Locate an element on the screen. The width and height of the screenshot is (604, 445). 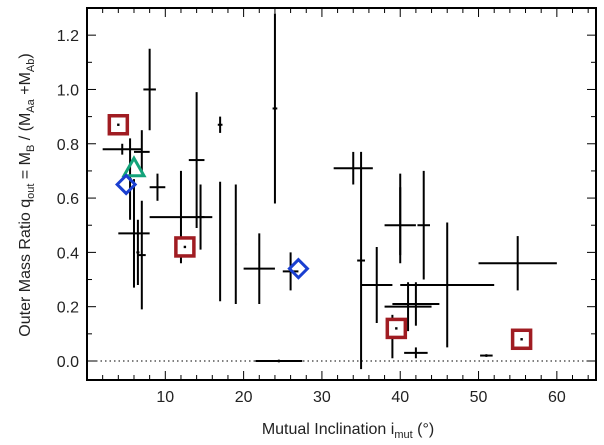
y-tick-label: 0.8 is located at coordinates (68, 145).